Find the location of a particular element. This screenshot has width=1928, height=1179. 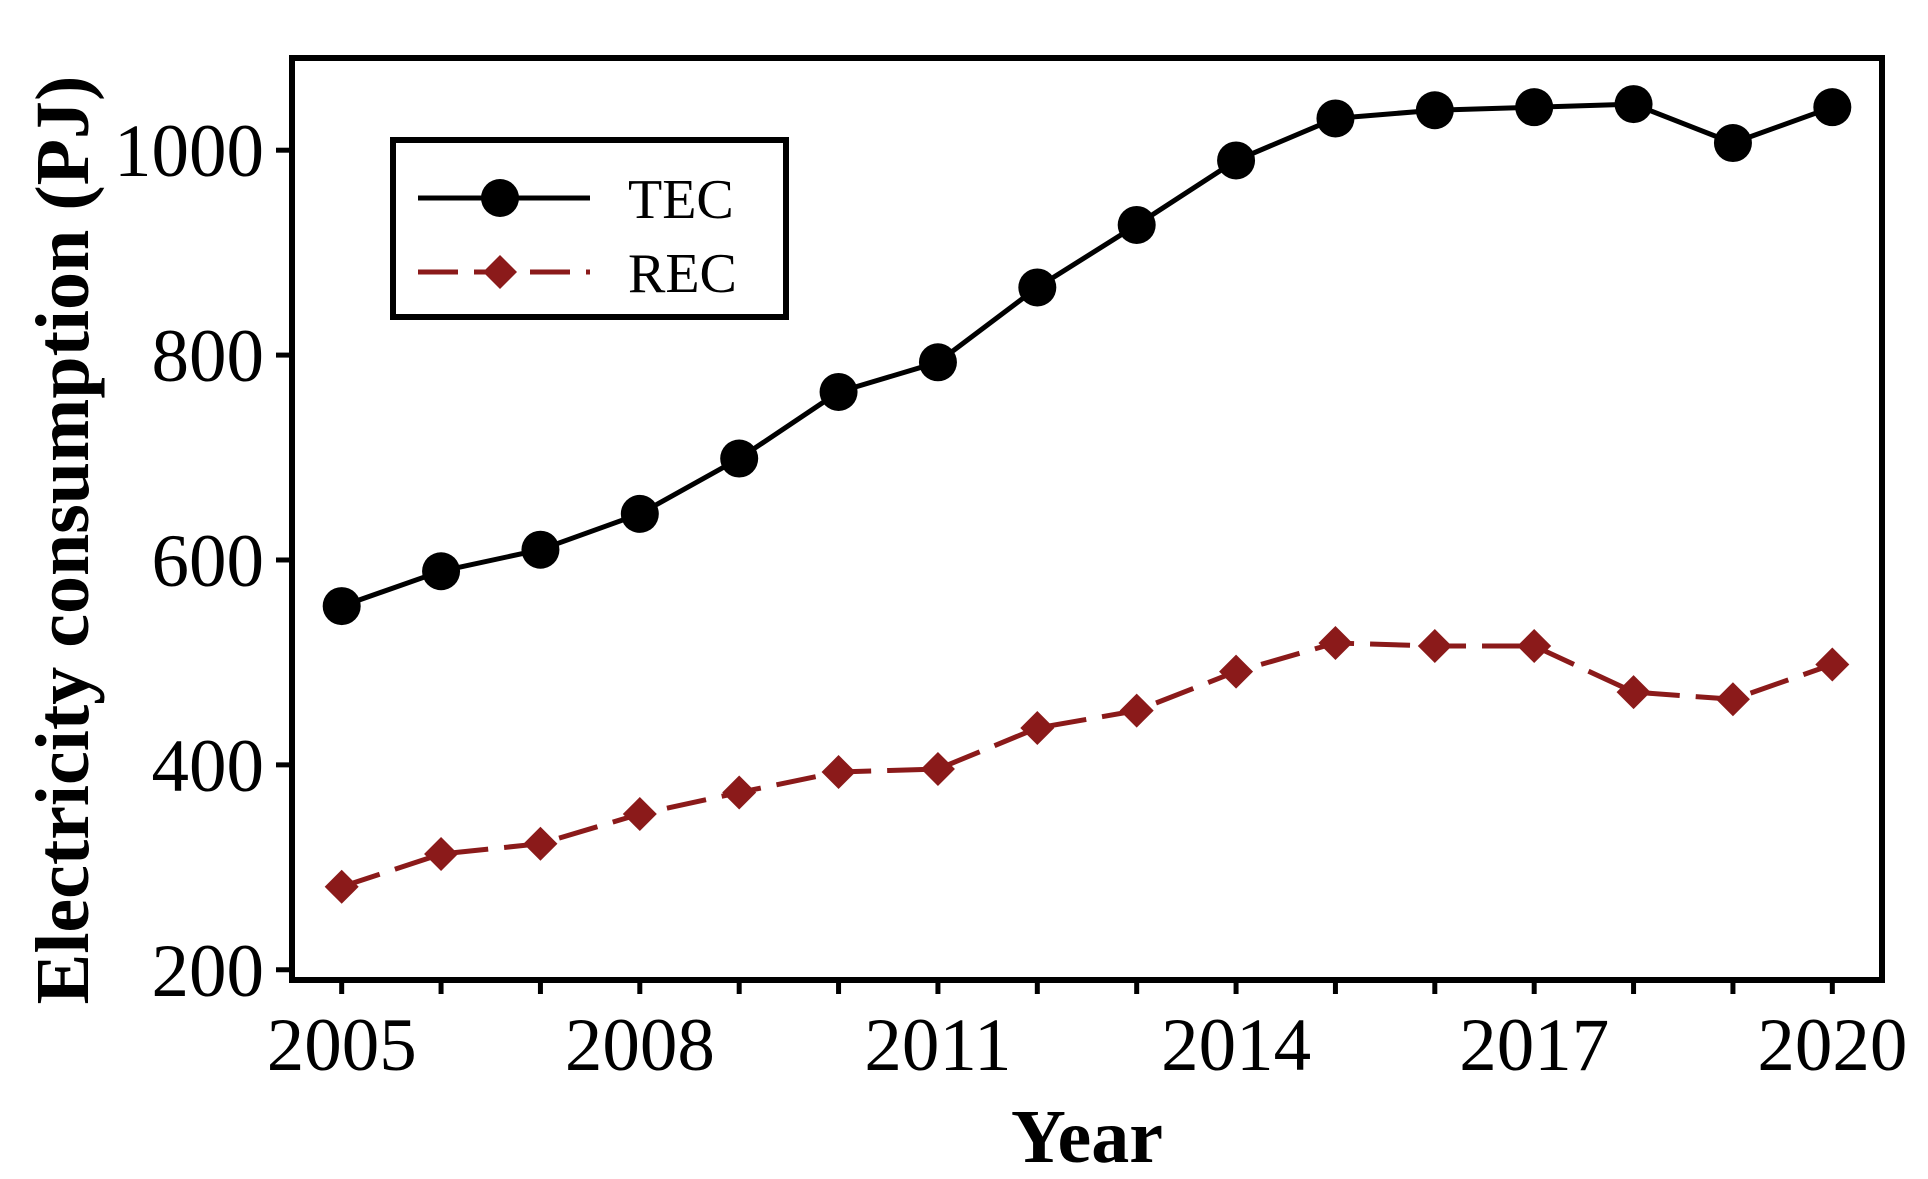

x-axis-title: Year is located at coordinates (1087, 1137).